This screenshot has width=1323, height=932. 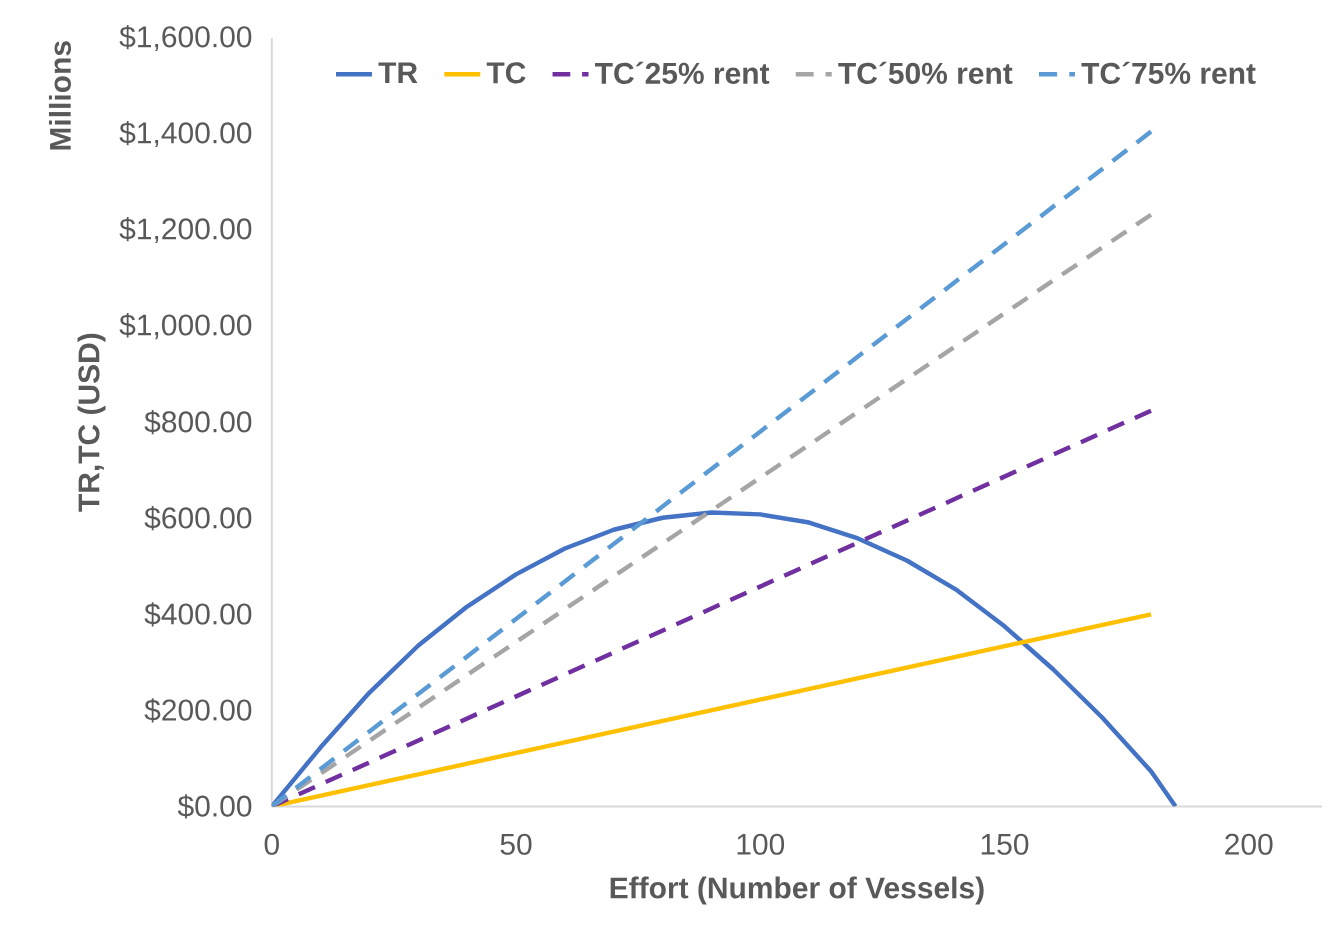 What do you see at coordinates (797, 890) in the screenshot?
I see `x-axis-title: Effort (Number of Vessels)` at bounding box center [797, 890].